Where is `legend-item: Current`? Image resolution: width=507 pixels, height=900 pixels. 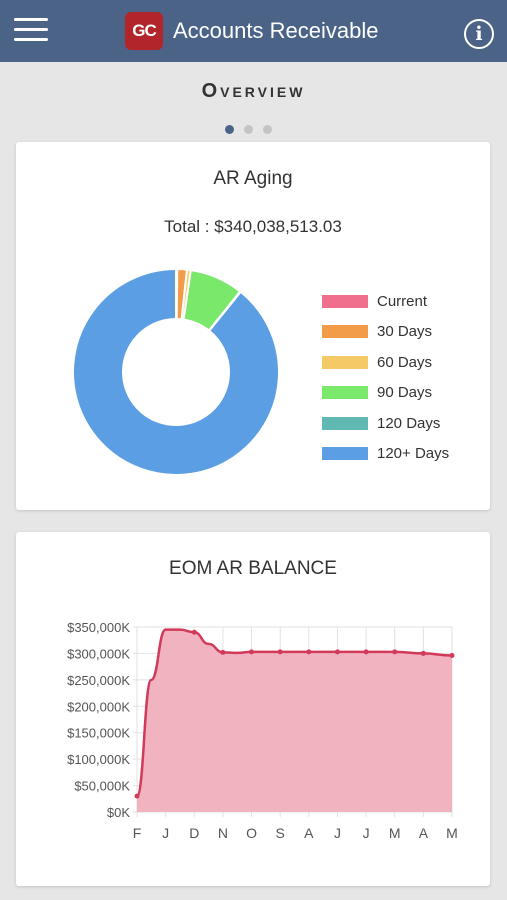 legend-item: Current is located at coordinates (385, 301).